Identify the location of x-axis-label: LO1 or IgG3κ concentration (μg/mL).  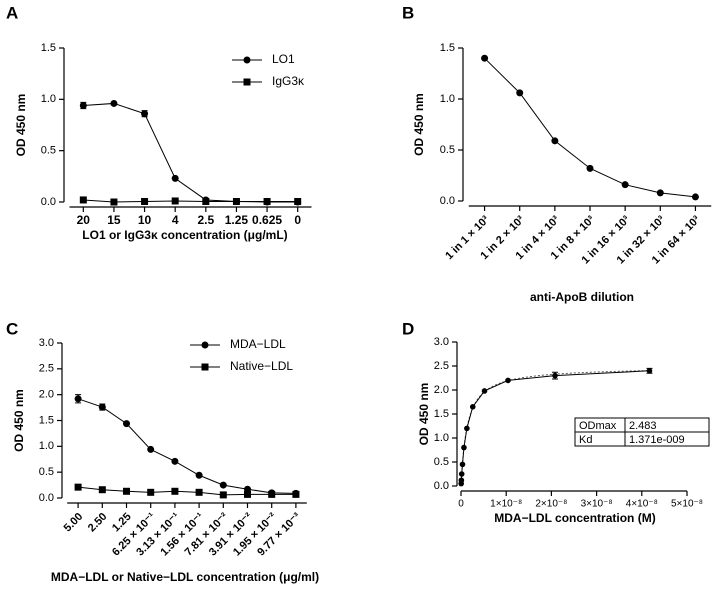
(184, 235).